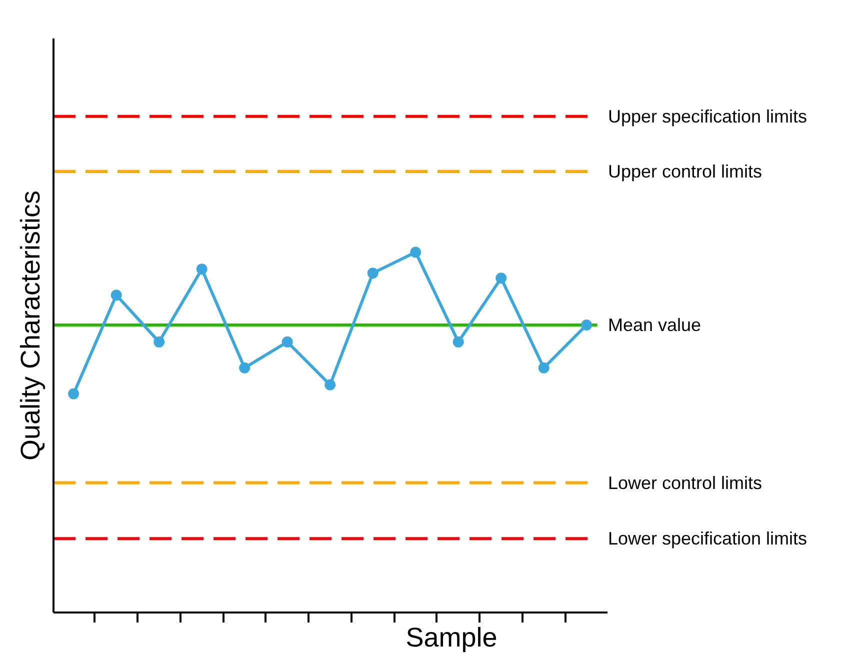 The width and height of the screenshot is (849, 655). What do you see at coordinates (708, 538) in the screenshot?
I see `ref-line-label: Lower specification limits` at bounding box center [708, 538].